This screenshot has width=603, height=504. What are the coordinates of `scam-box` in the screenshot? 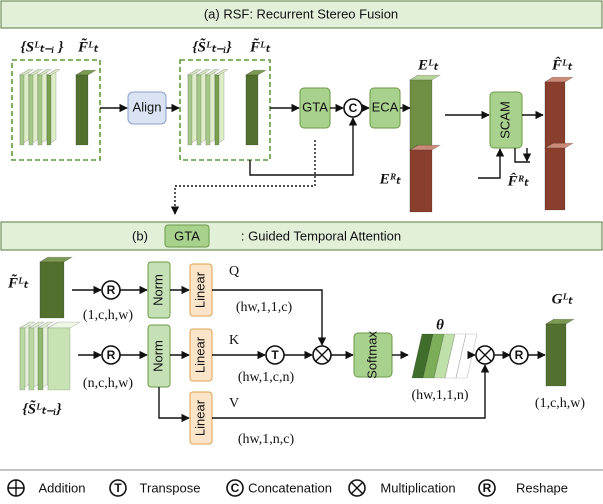 It's located at (506, 120).